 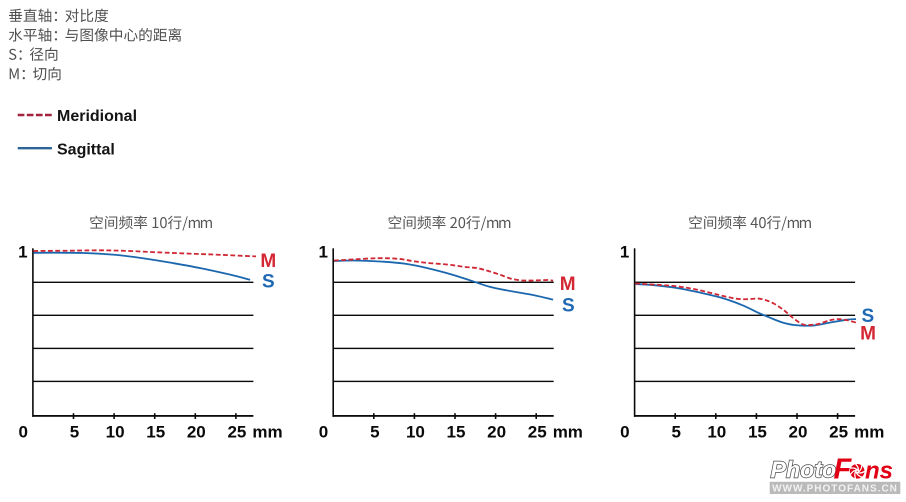 I want to click on svg-text: F, so click(x=843, y=469).